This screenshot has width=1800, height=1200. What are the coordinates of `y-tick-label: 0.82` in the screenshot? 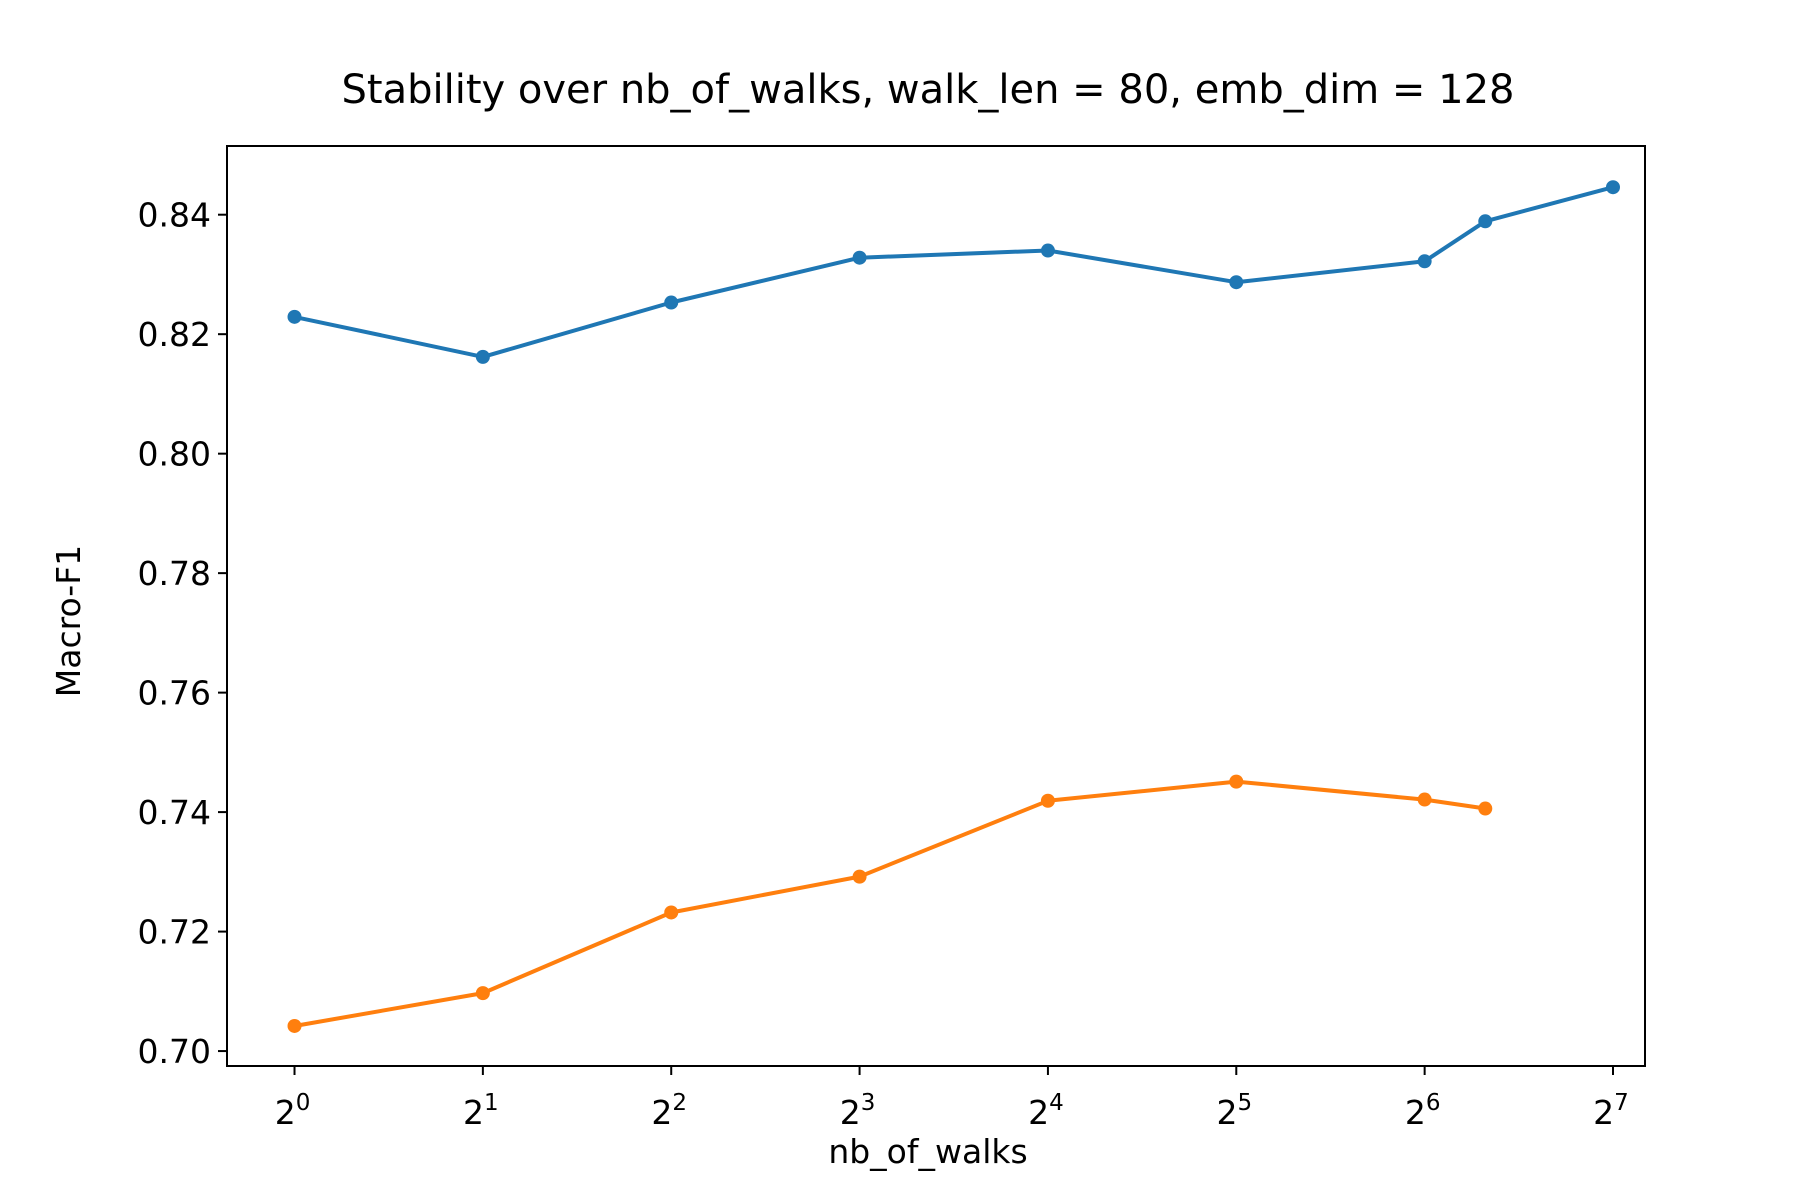 It's located at (174, 334).